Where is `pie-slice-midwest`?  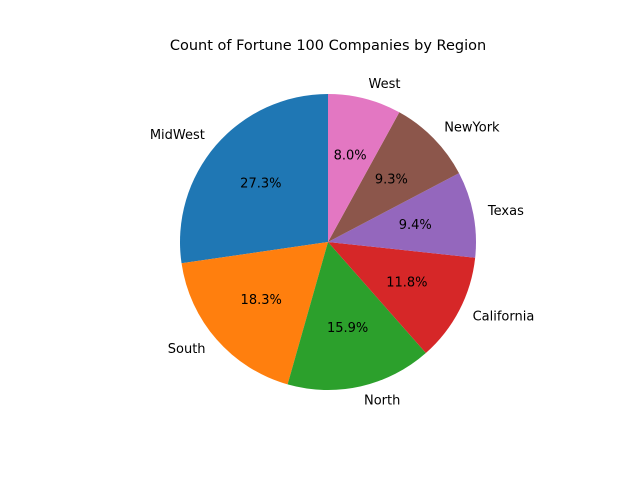 pie-slice-midwest is located at coordinates (253, 178).